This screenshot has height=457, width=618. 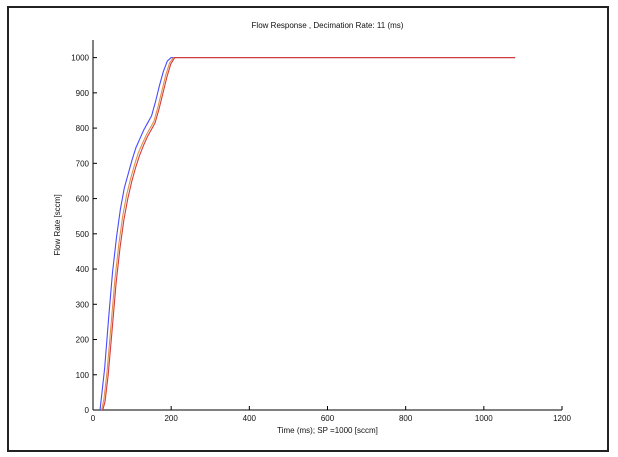 I want to click on x-tick-label: 400, so click(x=250, y=418).